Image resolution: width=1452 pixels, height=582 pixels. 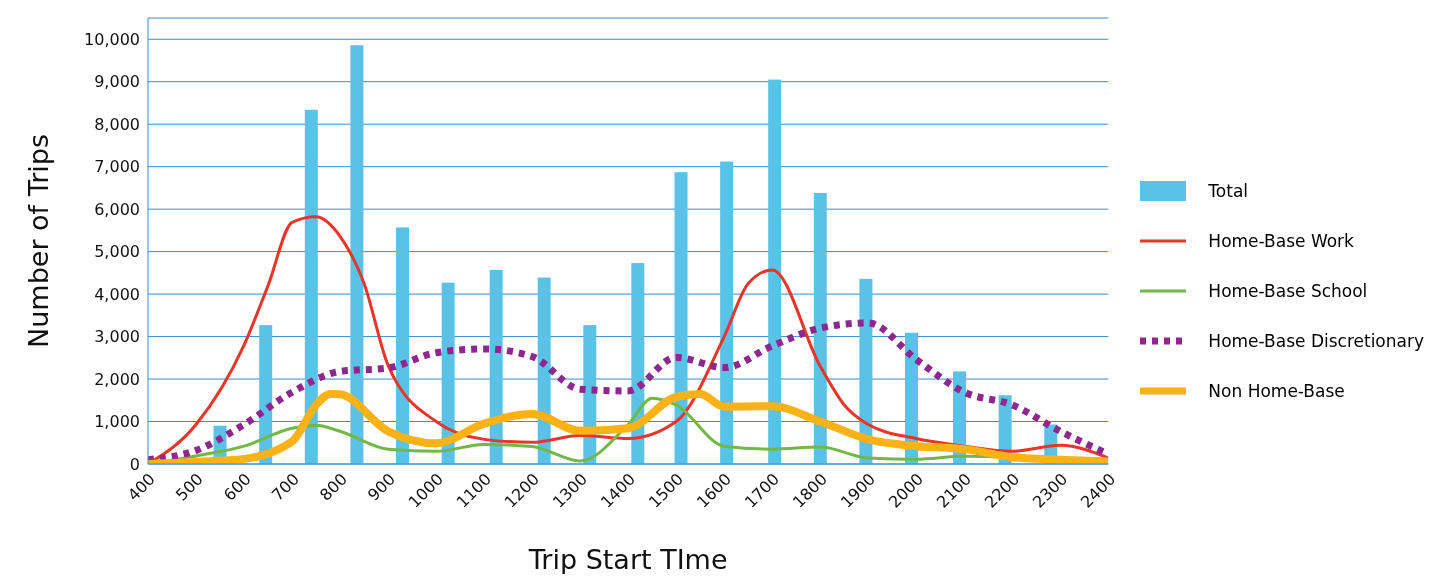 What do you see at coordinates (117, 124) in the screenshot?
I see `y-tick-label: 8,000` at bounding box center [117, 124].